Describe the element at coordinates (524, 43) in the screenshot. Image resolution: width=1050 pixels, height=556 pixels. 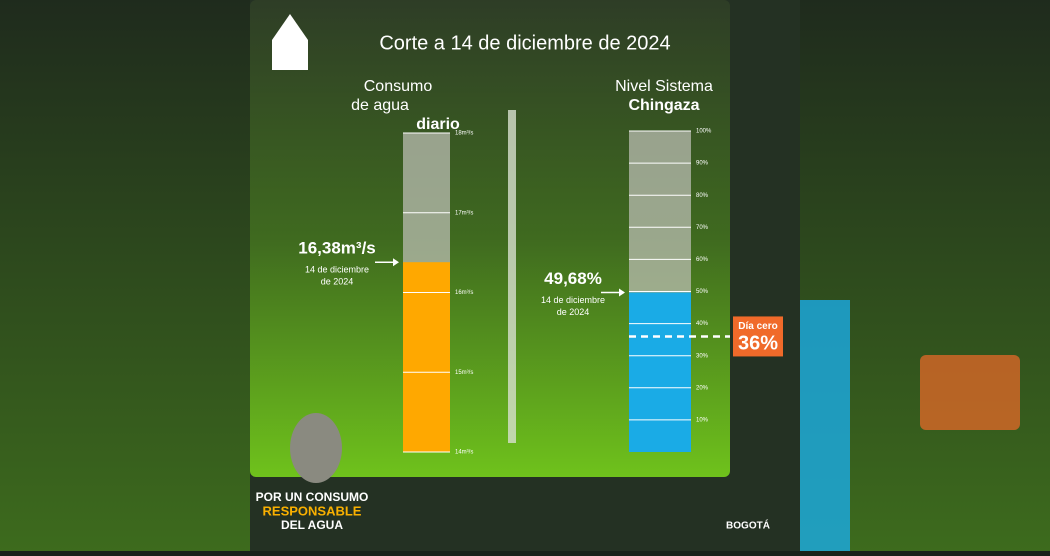
I see `title: Corte a 14 de diciembre de 2024` at that location.